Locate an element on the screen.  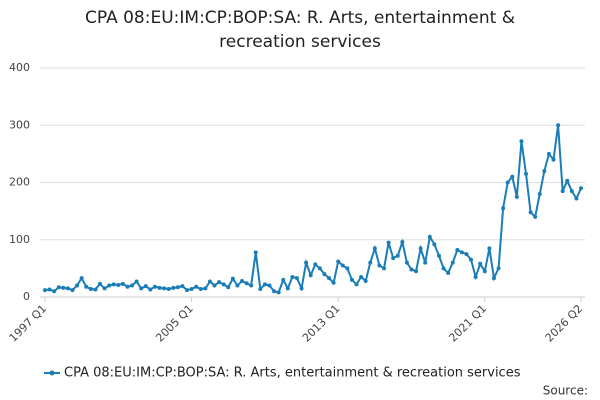
y-tick-label: 400 is located at coordinates (19, 67).